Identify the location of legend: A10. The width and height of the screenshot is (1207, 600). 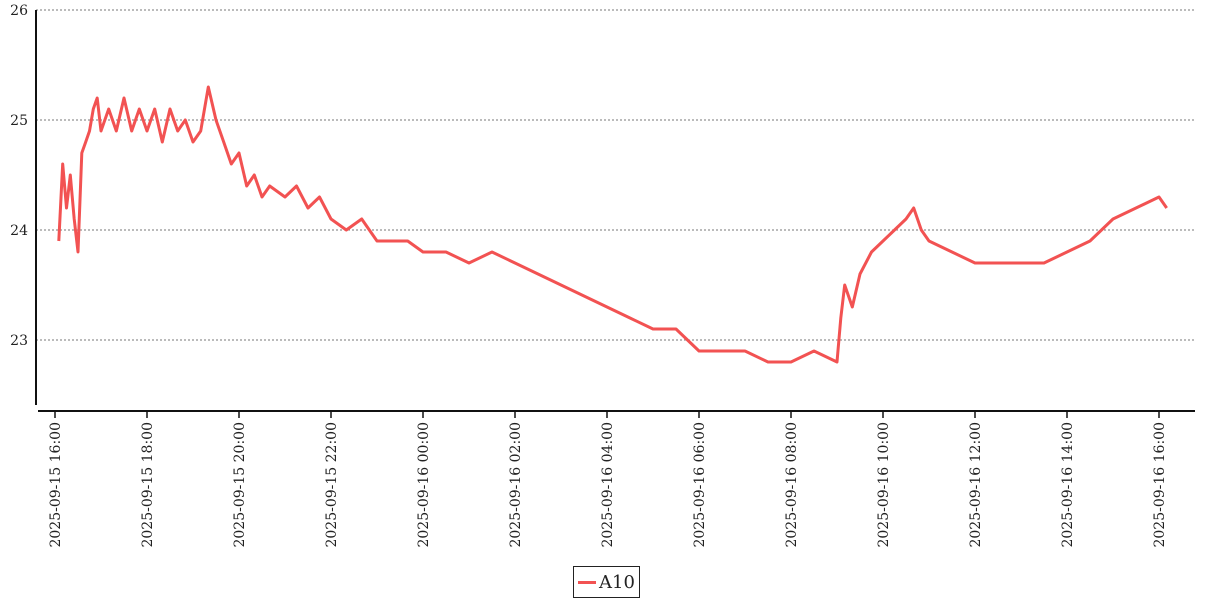
(606, 582).